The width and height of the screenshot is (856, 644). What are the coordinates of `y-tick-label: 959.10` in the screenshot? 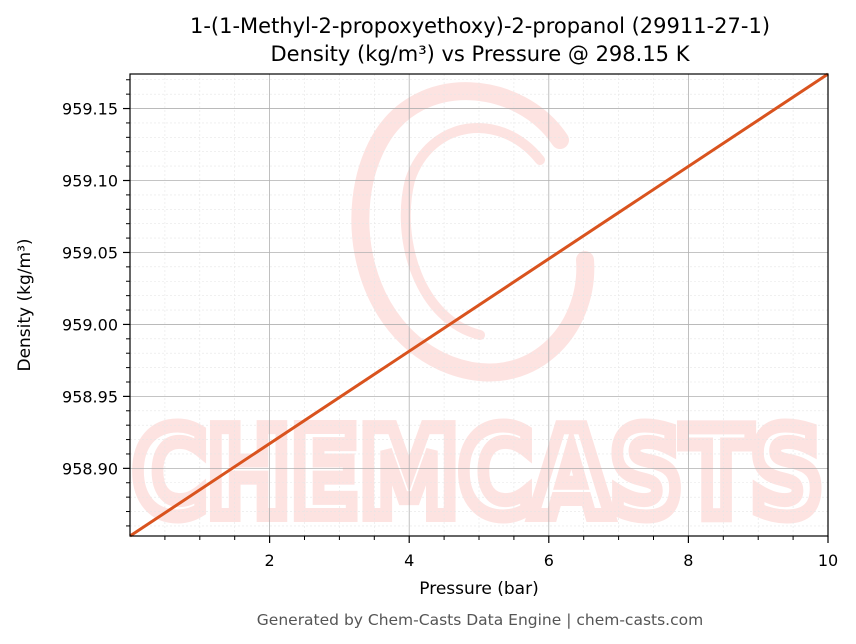 It's located at (90, 181).